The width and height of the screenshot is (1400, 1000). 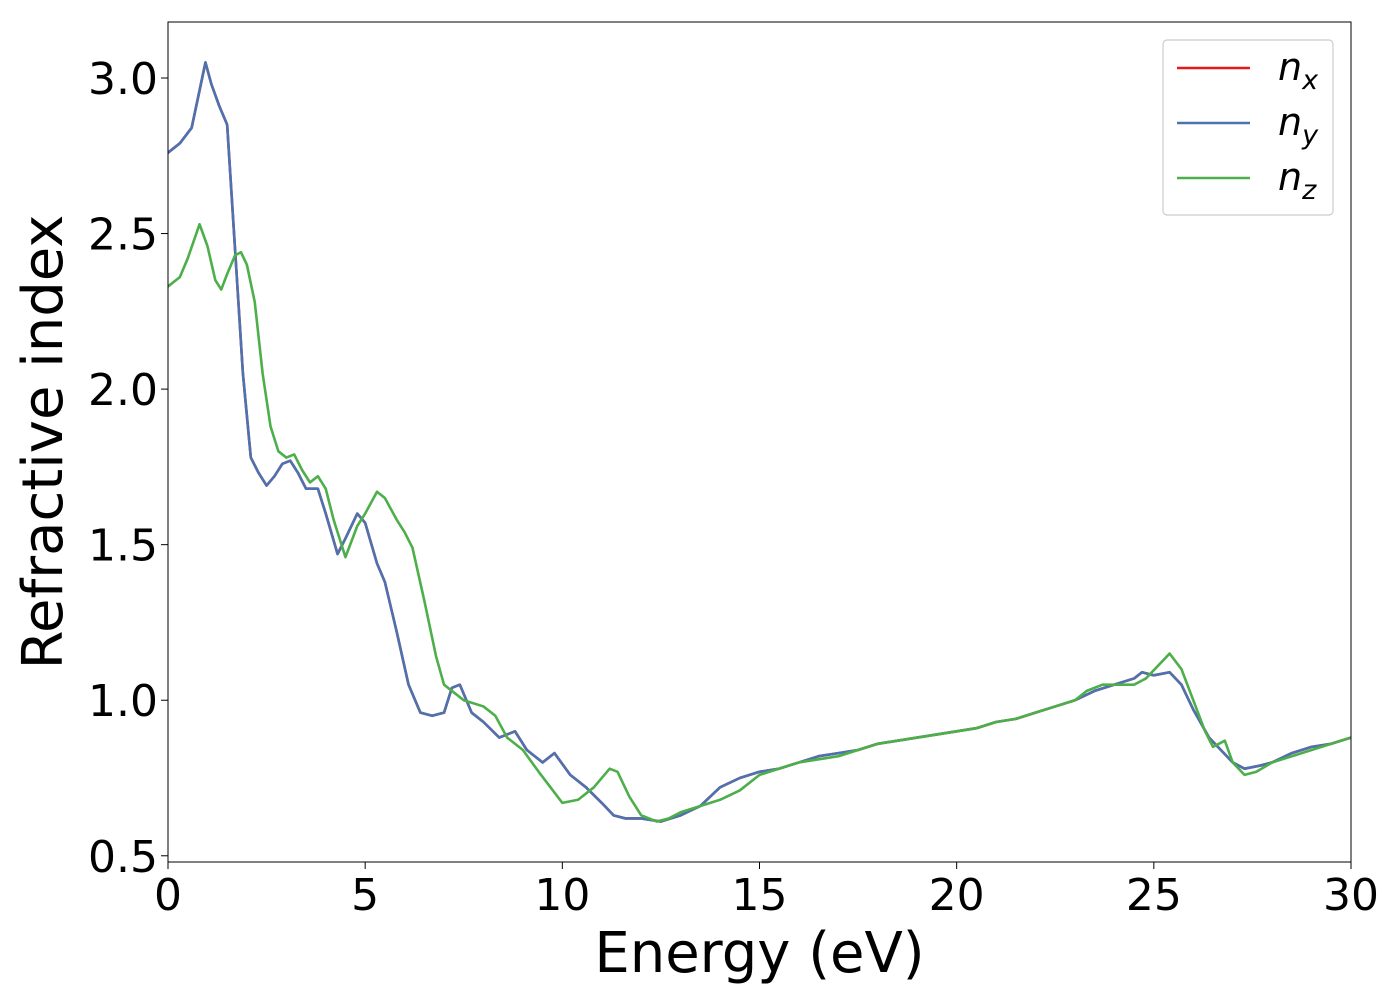 What do you see at coordinates (1298, 70) in the screenshot?
I see `legend-label-n-x: nx` at bounding box center [1298, 70].